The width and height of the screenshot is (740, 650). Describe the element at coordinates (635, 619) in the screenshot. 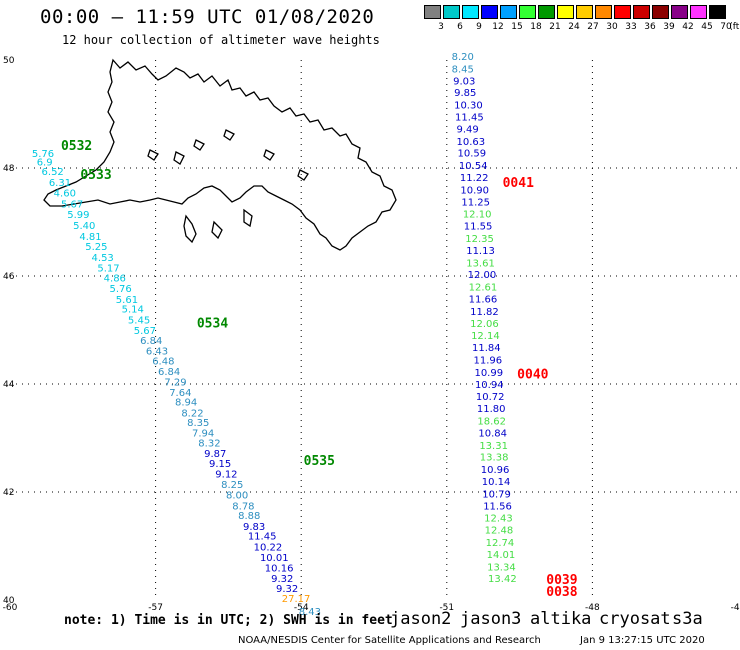

I see `satellite-cryosat: cryosat` at that location.